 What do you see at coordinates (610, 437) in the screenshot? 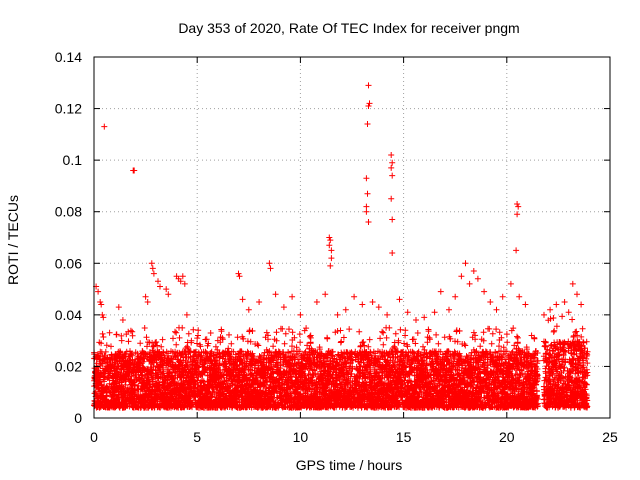
I see `x-tick-label: 25` at bounding box center [610, 437].